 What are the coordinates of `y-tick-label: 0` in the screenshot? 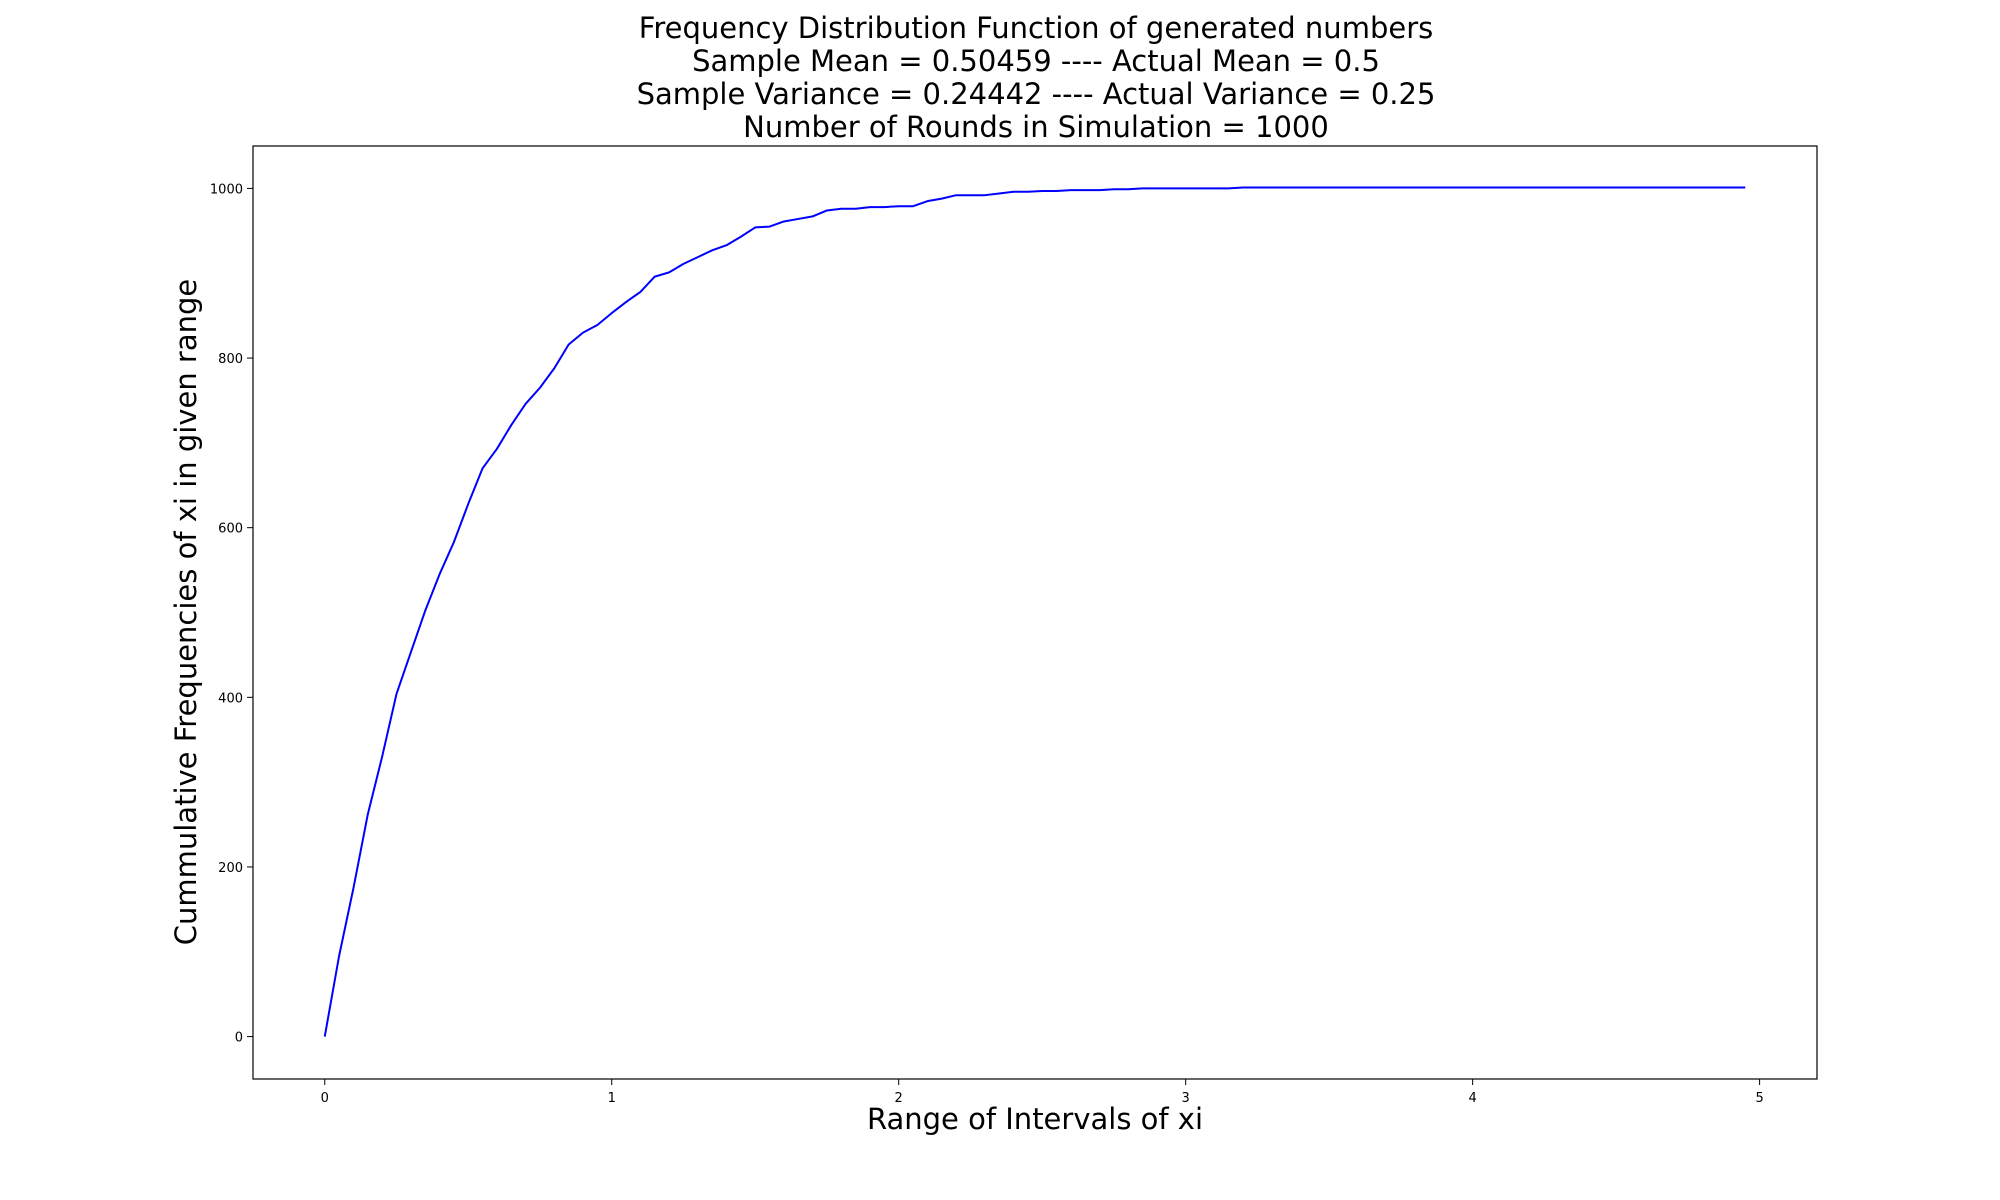 It's located at (239, 1038).